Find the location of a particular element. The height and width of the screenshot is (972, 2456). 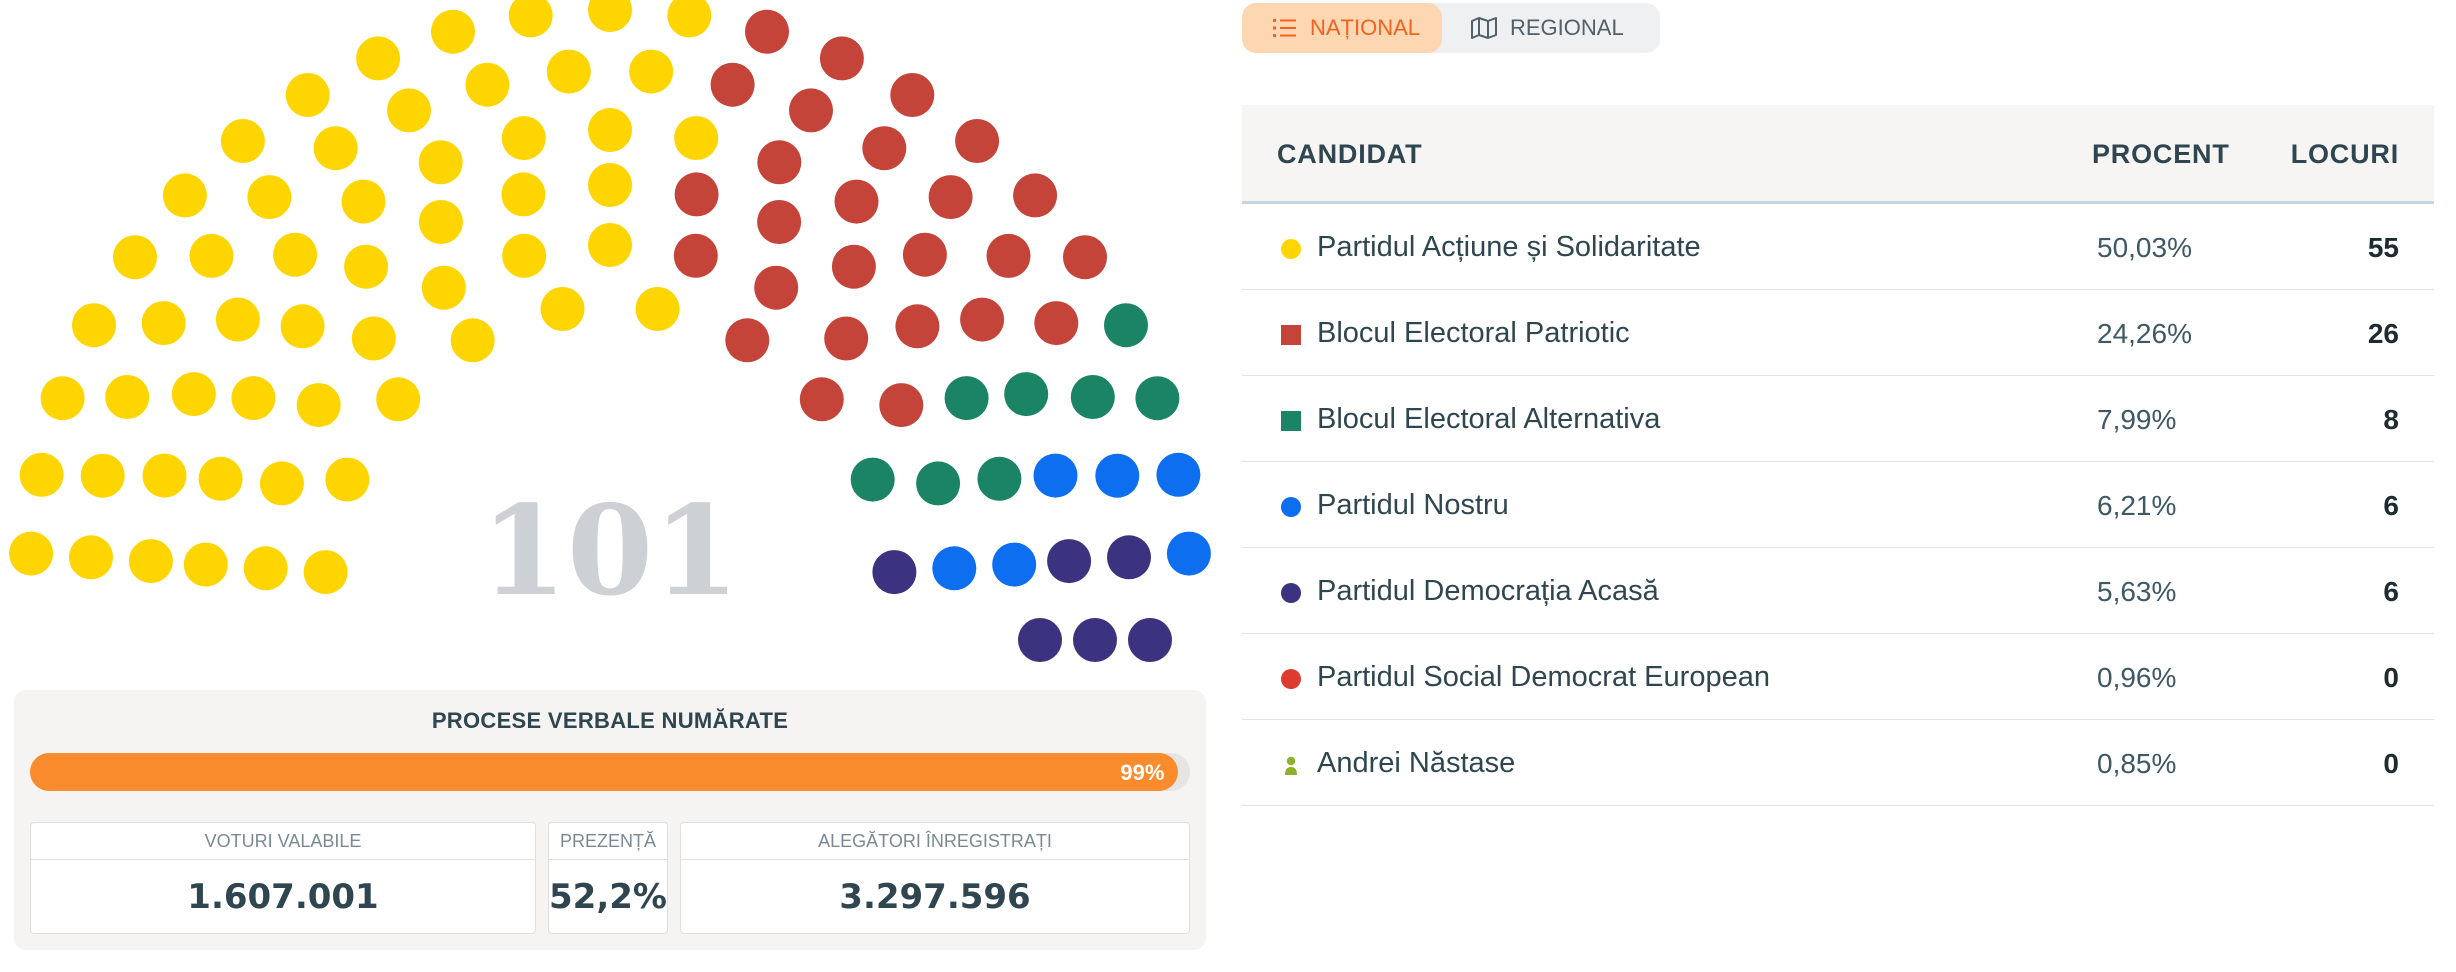

table-row: Andrei Năstase 0,85% 0 is located at coordinates (1838, 763).